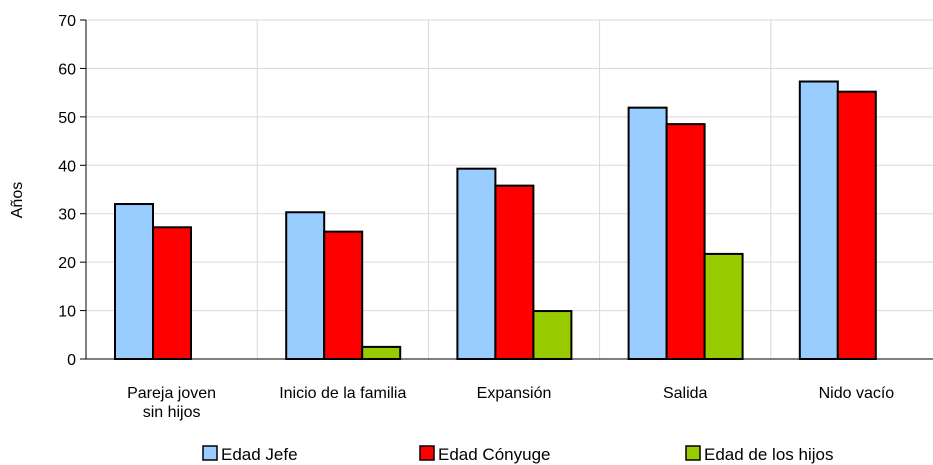 This screenshot has width=933, height=465. I want to click on y-axis-label: Años, so click(17, 200).